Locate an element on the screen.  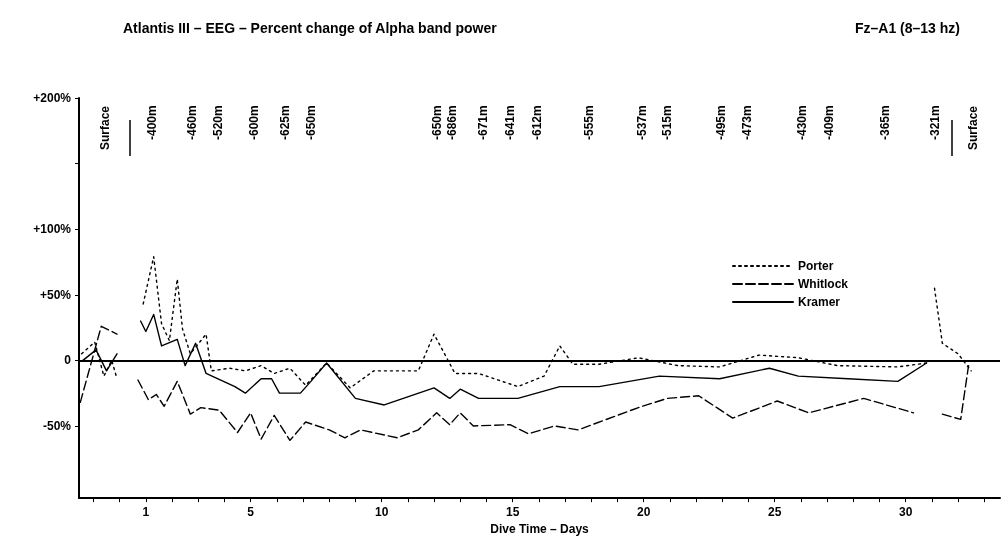
x-tick-label: 20 is located at coordinates (643, 512).